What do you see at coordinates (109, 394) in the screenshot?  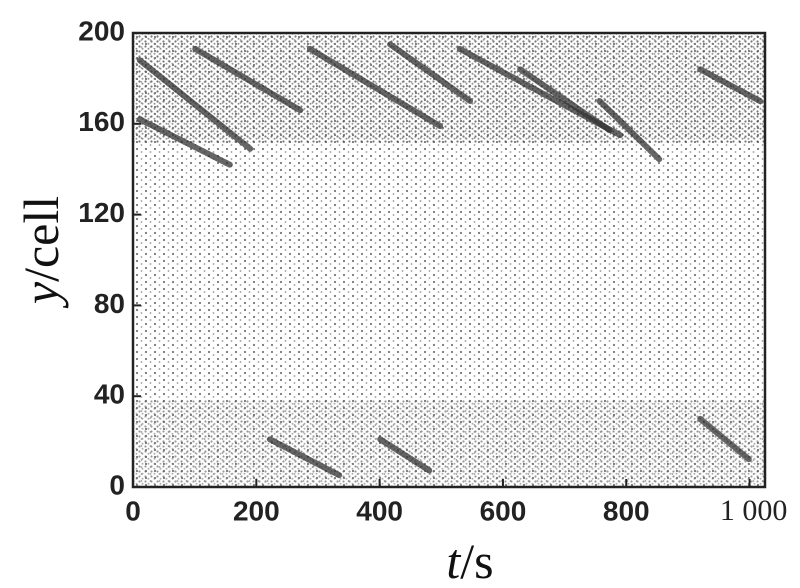 I see `y-tick-label: 40` at bounding box center [109, 394].